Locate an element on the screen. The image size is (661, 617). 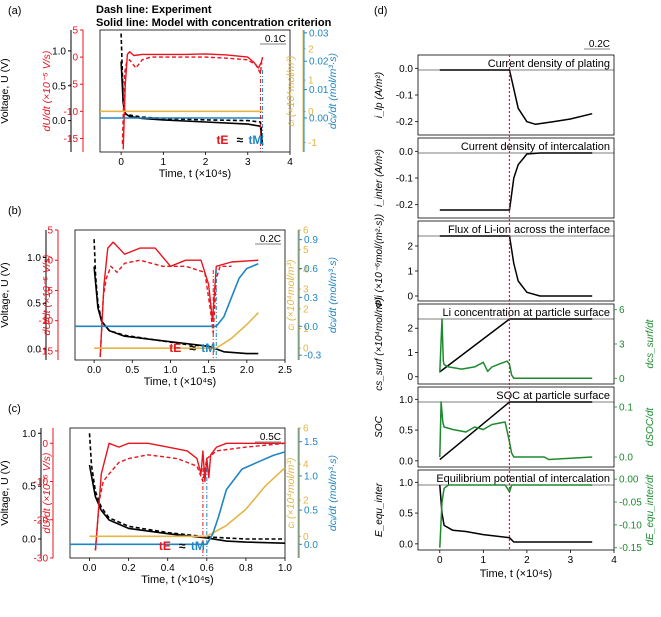
panel-a-label: (a) is located at coordinates (14, 11).